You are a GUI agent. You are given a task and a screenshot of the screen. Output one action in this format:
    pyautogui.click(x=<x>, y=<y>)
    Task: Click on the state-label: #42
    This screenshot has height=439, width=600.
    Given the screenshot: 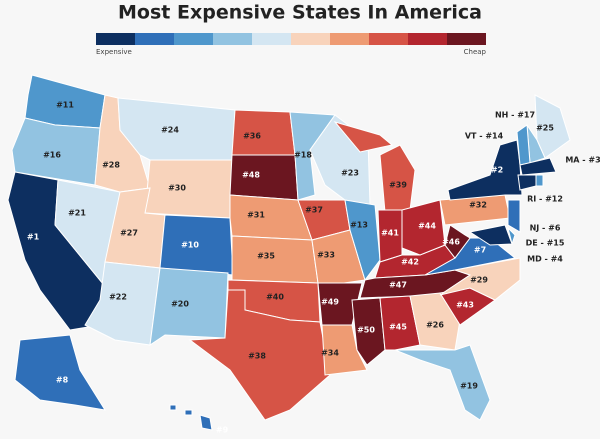 What is the action you would take?
    pyautogui.click(x=410, y=262)
    